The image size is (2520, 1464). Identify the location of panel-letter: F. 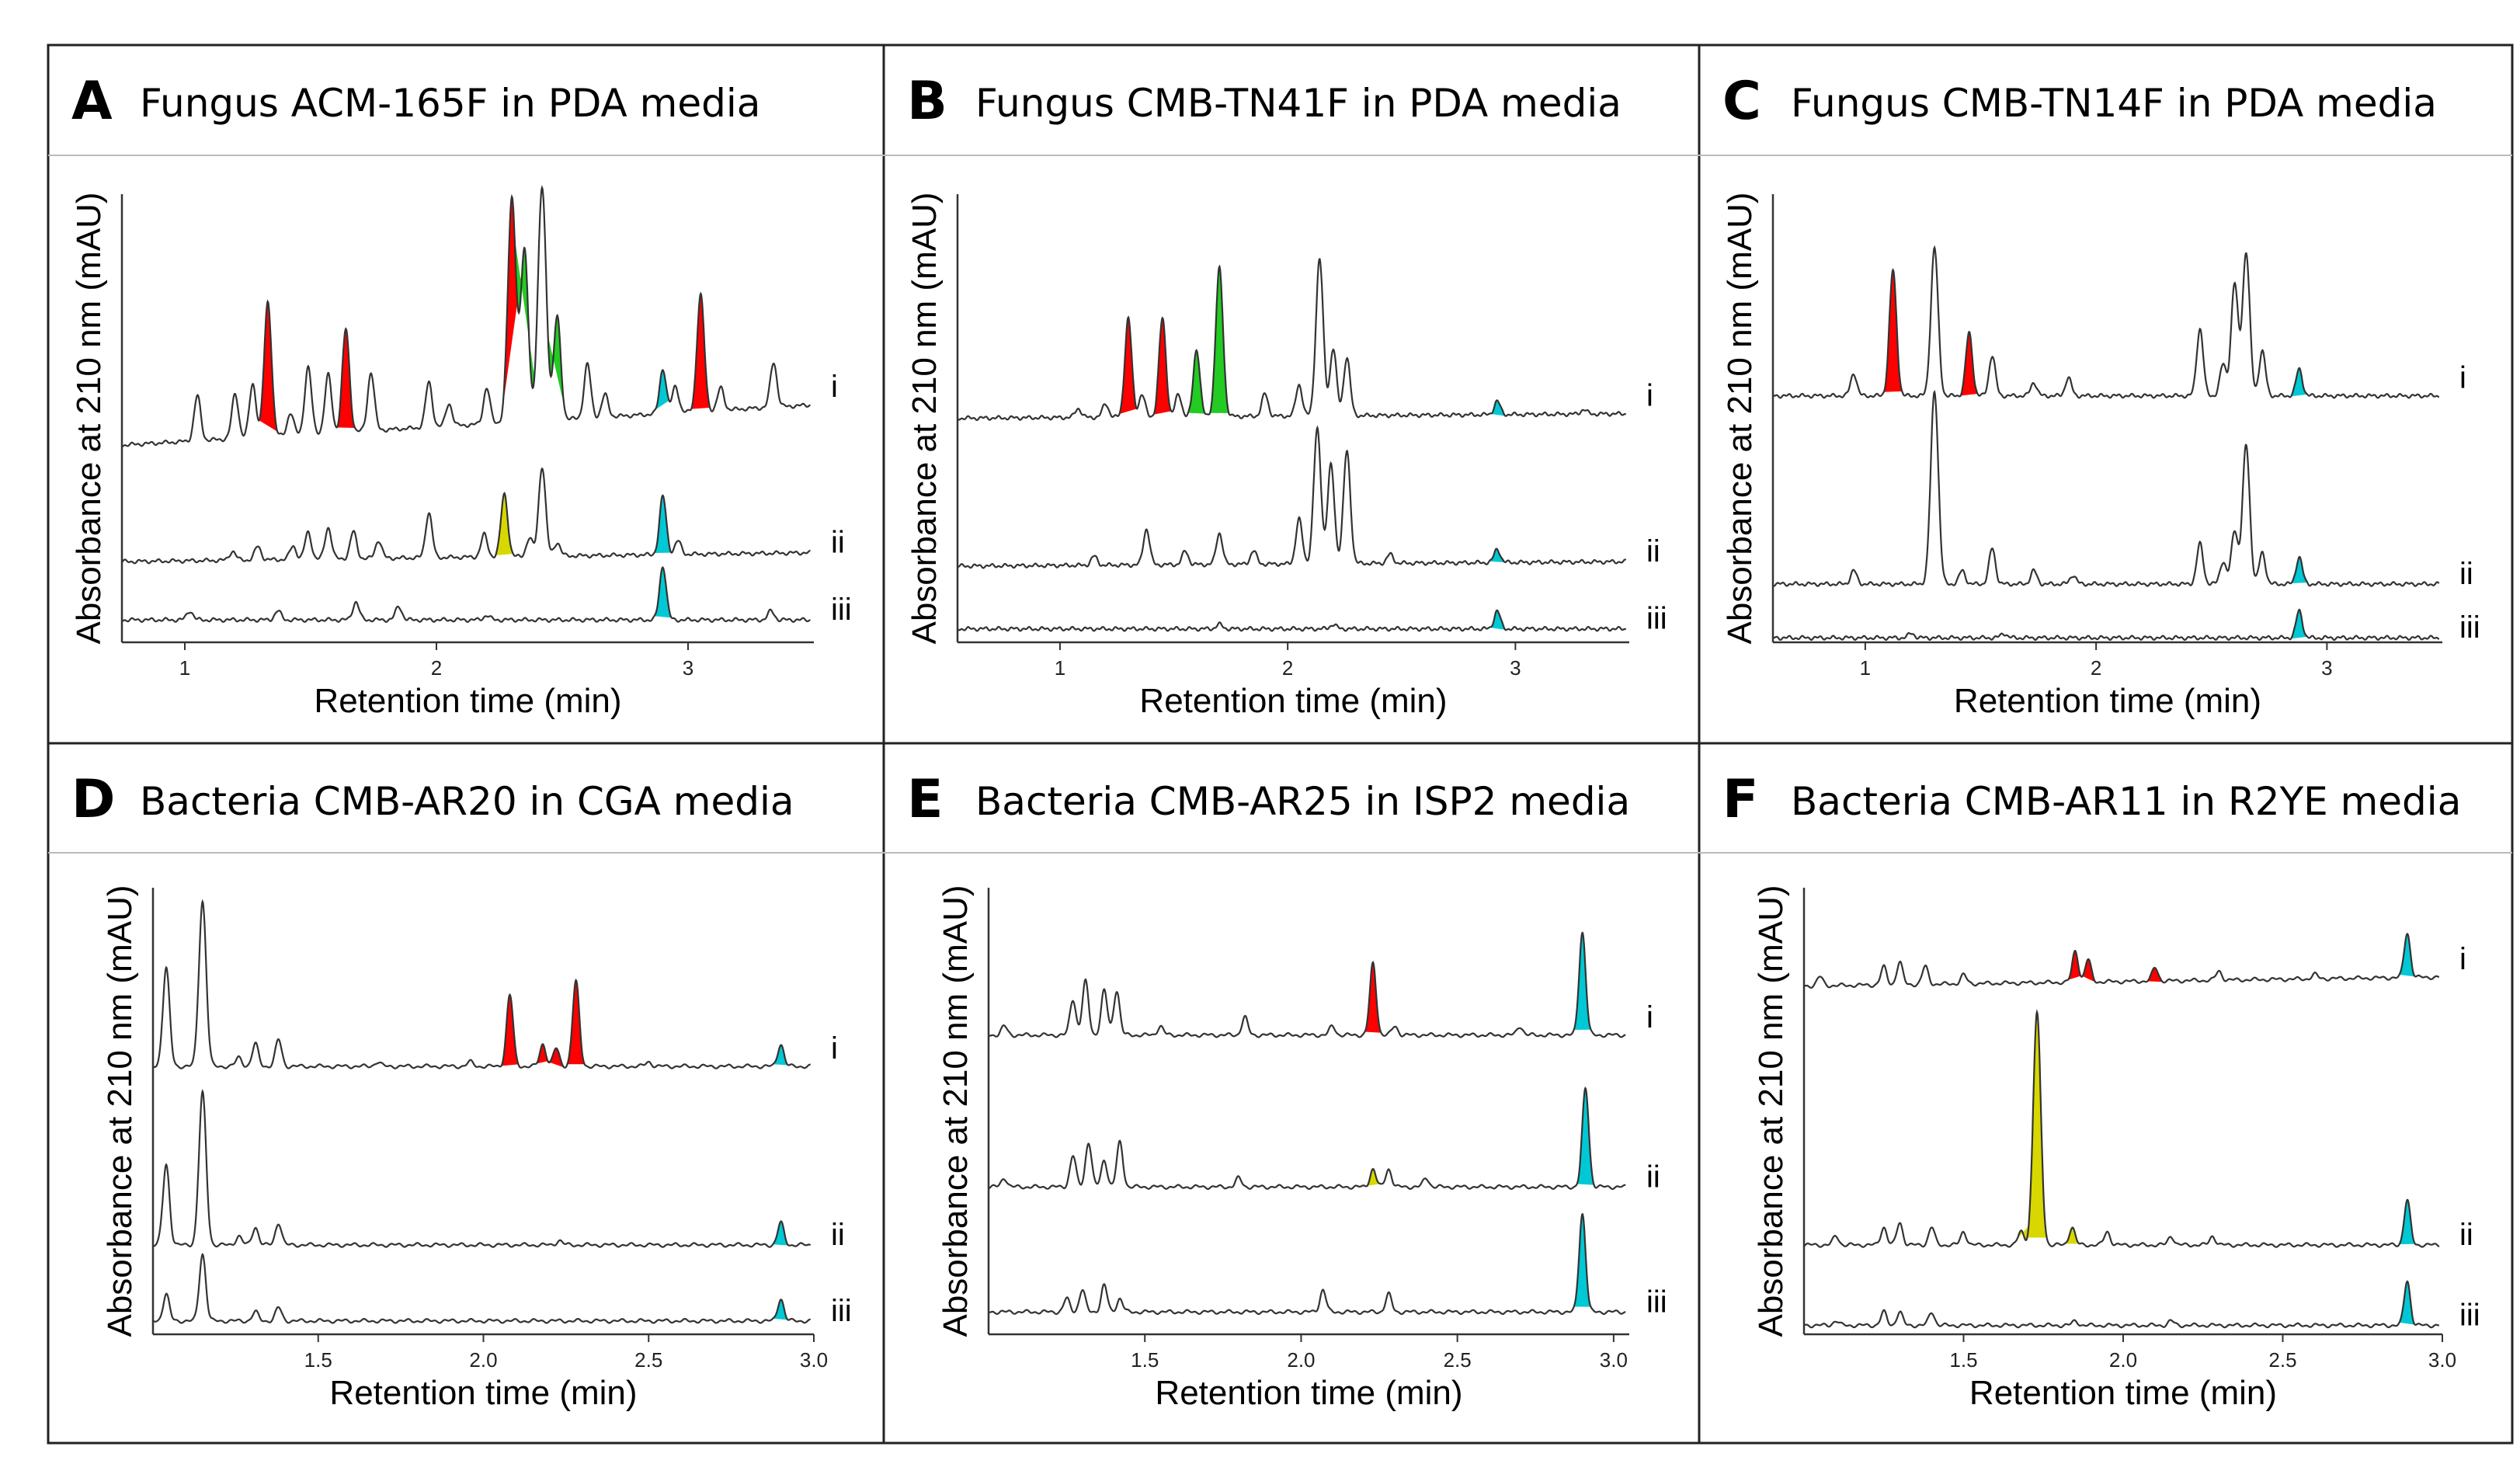
(1740, 799).